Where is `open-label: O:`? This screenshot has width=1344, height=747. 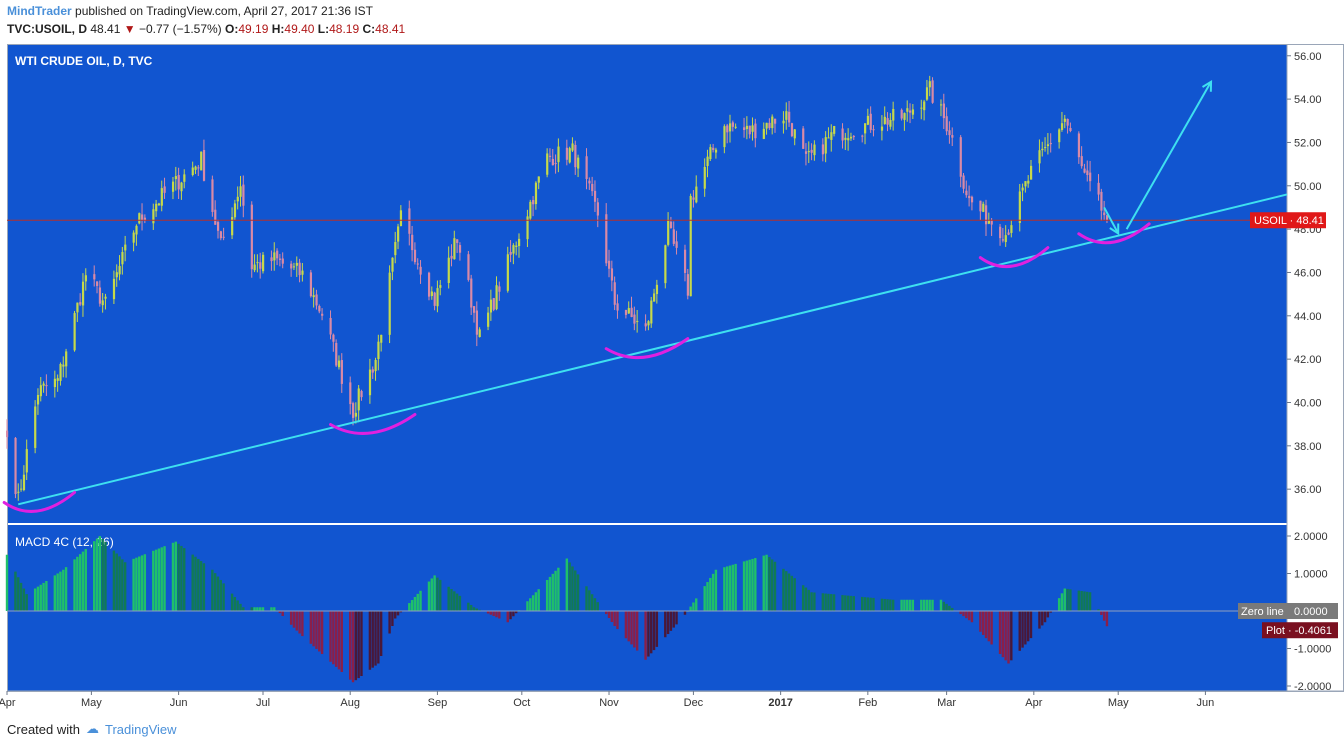
open-label: O: is located at coordinates (232, 29).